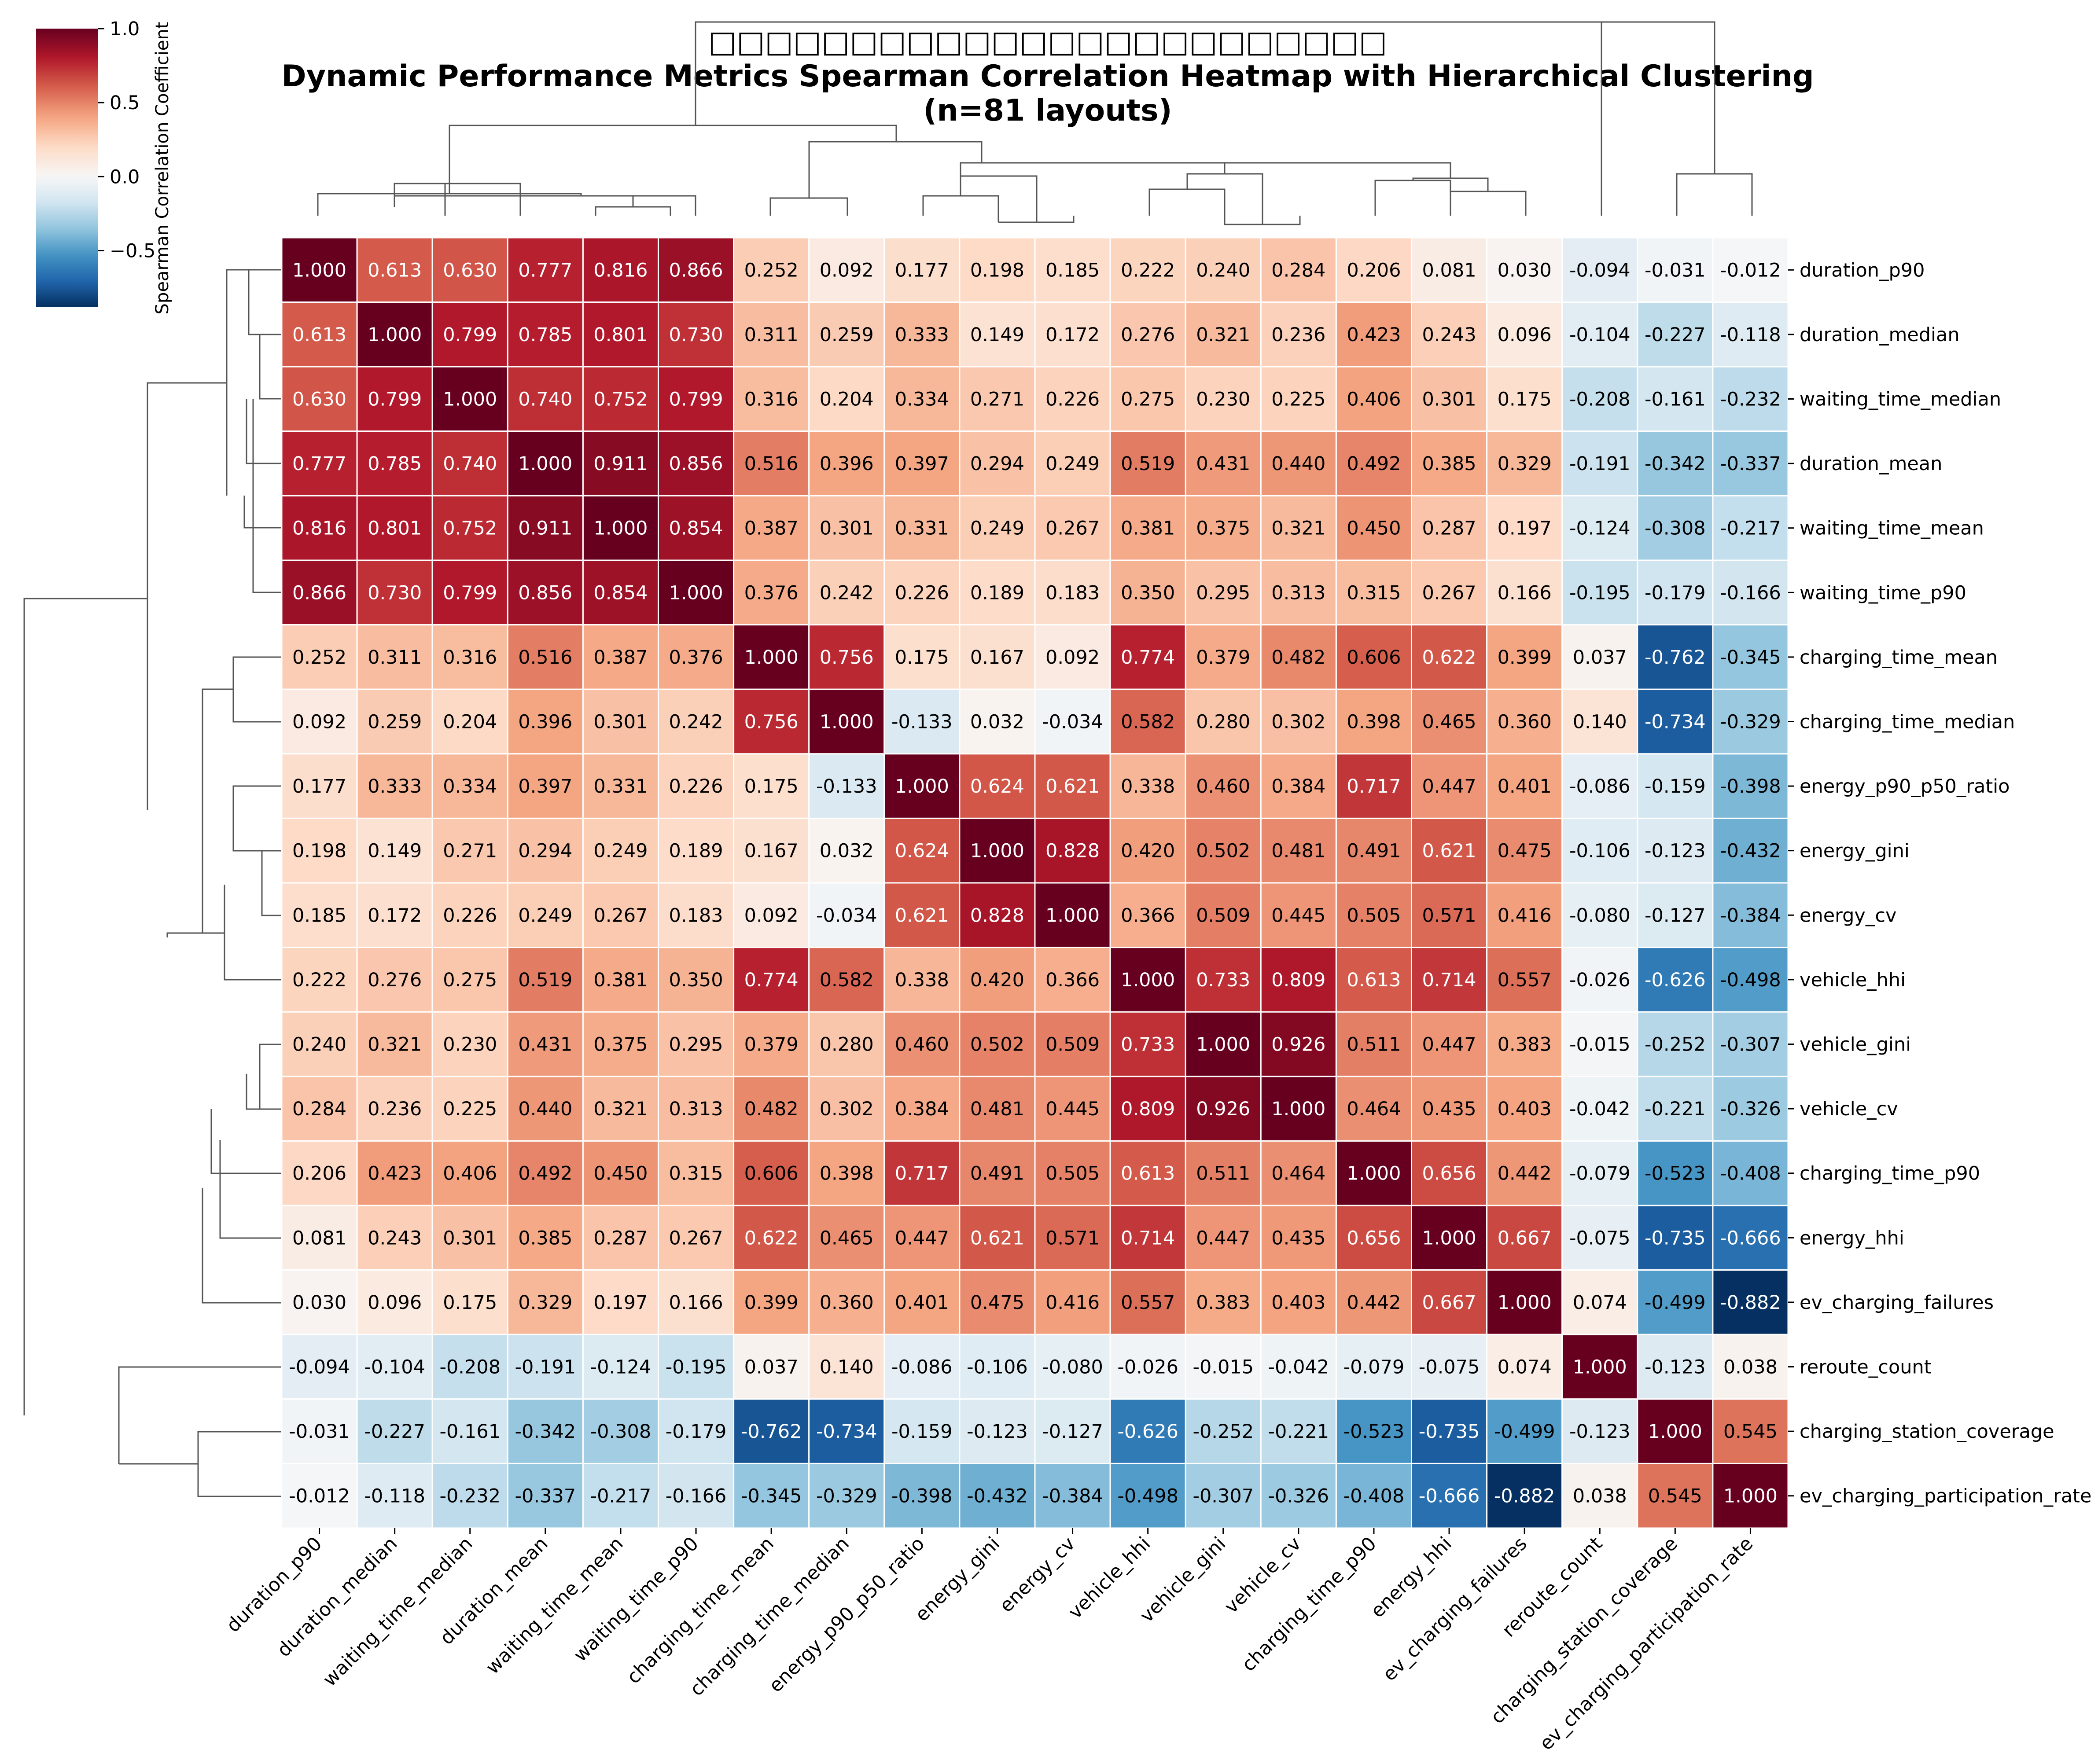  I want to click on cell-value-label: -0.342, so click(545, 1432).